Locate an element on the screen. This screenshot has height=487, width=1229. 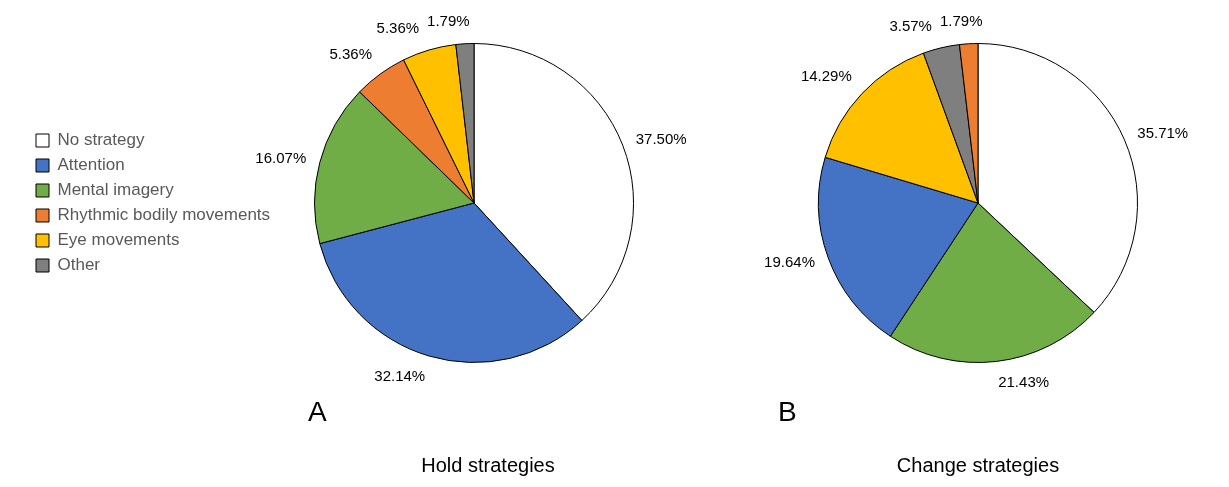
text: Hold strategies is located at coordinates (488, 465).